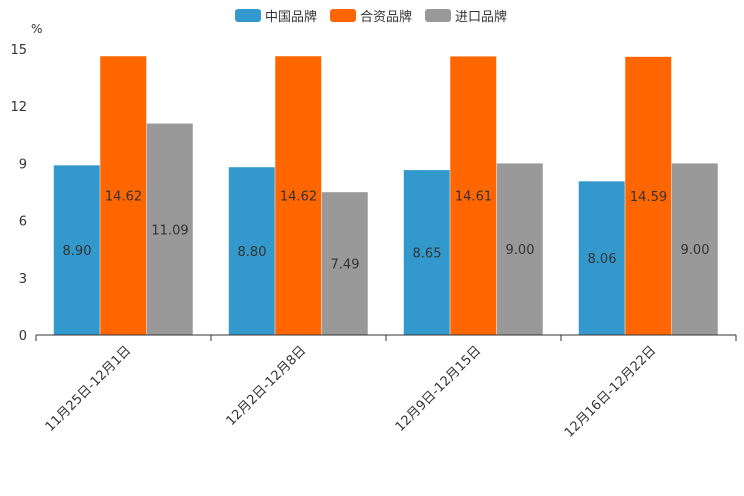  I want to click on legend: 中国品牌 合资品牌 进口品牌, so click(371, 17).